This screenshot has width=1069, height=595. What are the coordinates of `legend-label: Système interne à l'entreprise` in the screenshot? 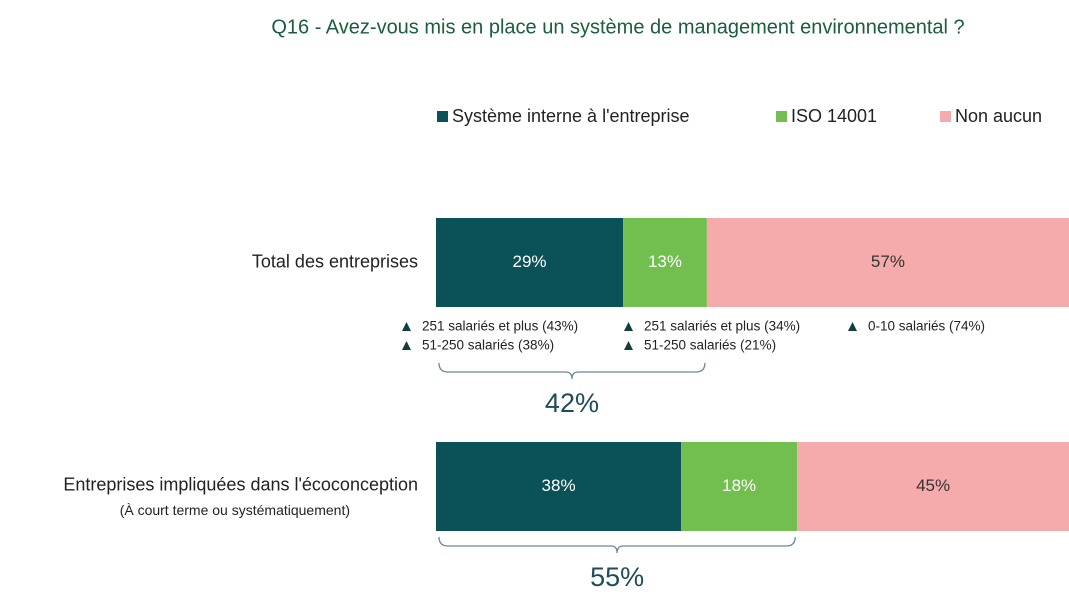 It's located at (571, 116).